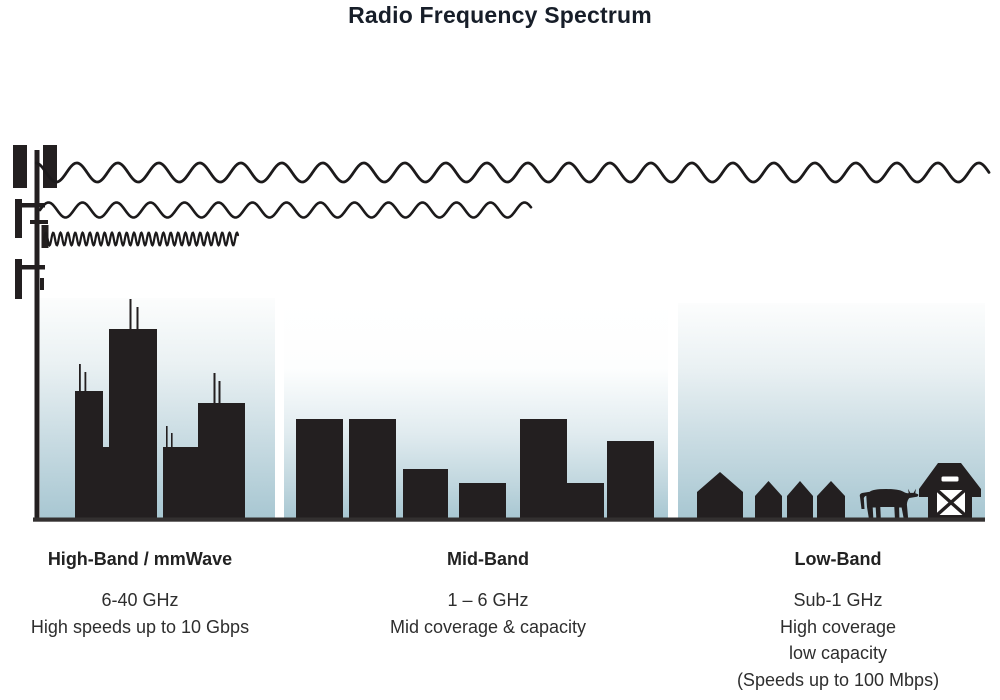  What do you see at coordinates (35, 331) in the screenshot?
I see `cell-tower-icon` at bounding box center [35, 331].